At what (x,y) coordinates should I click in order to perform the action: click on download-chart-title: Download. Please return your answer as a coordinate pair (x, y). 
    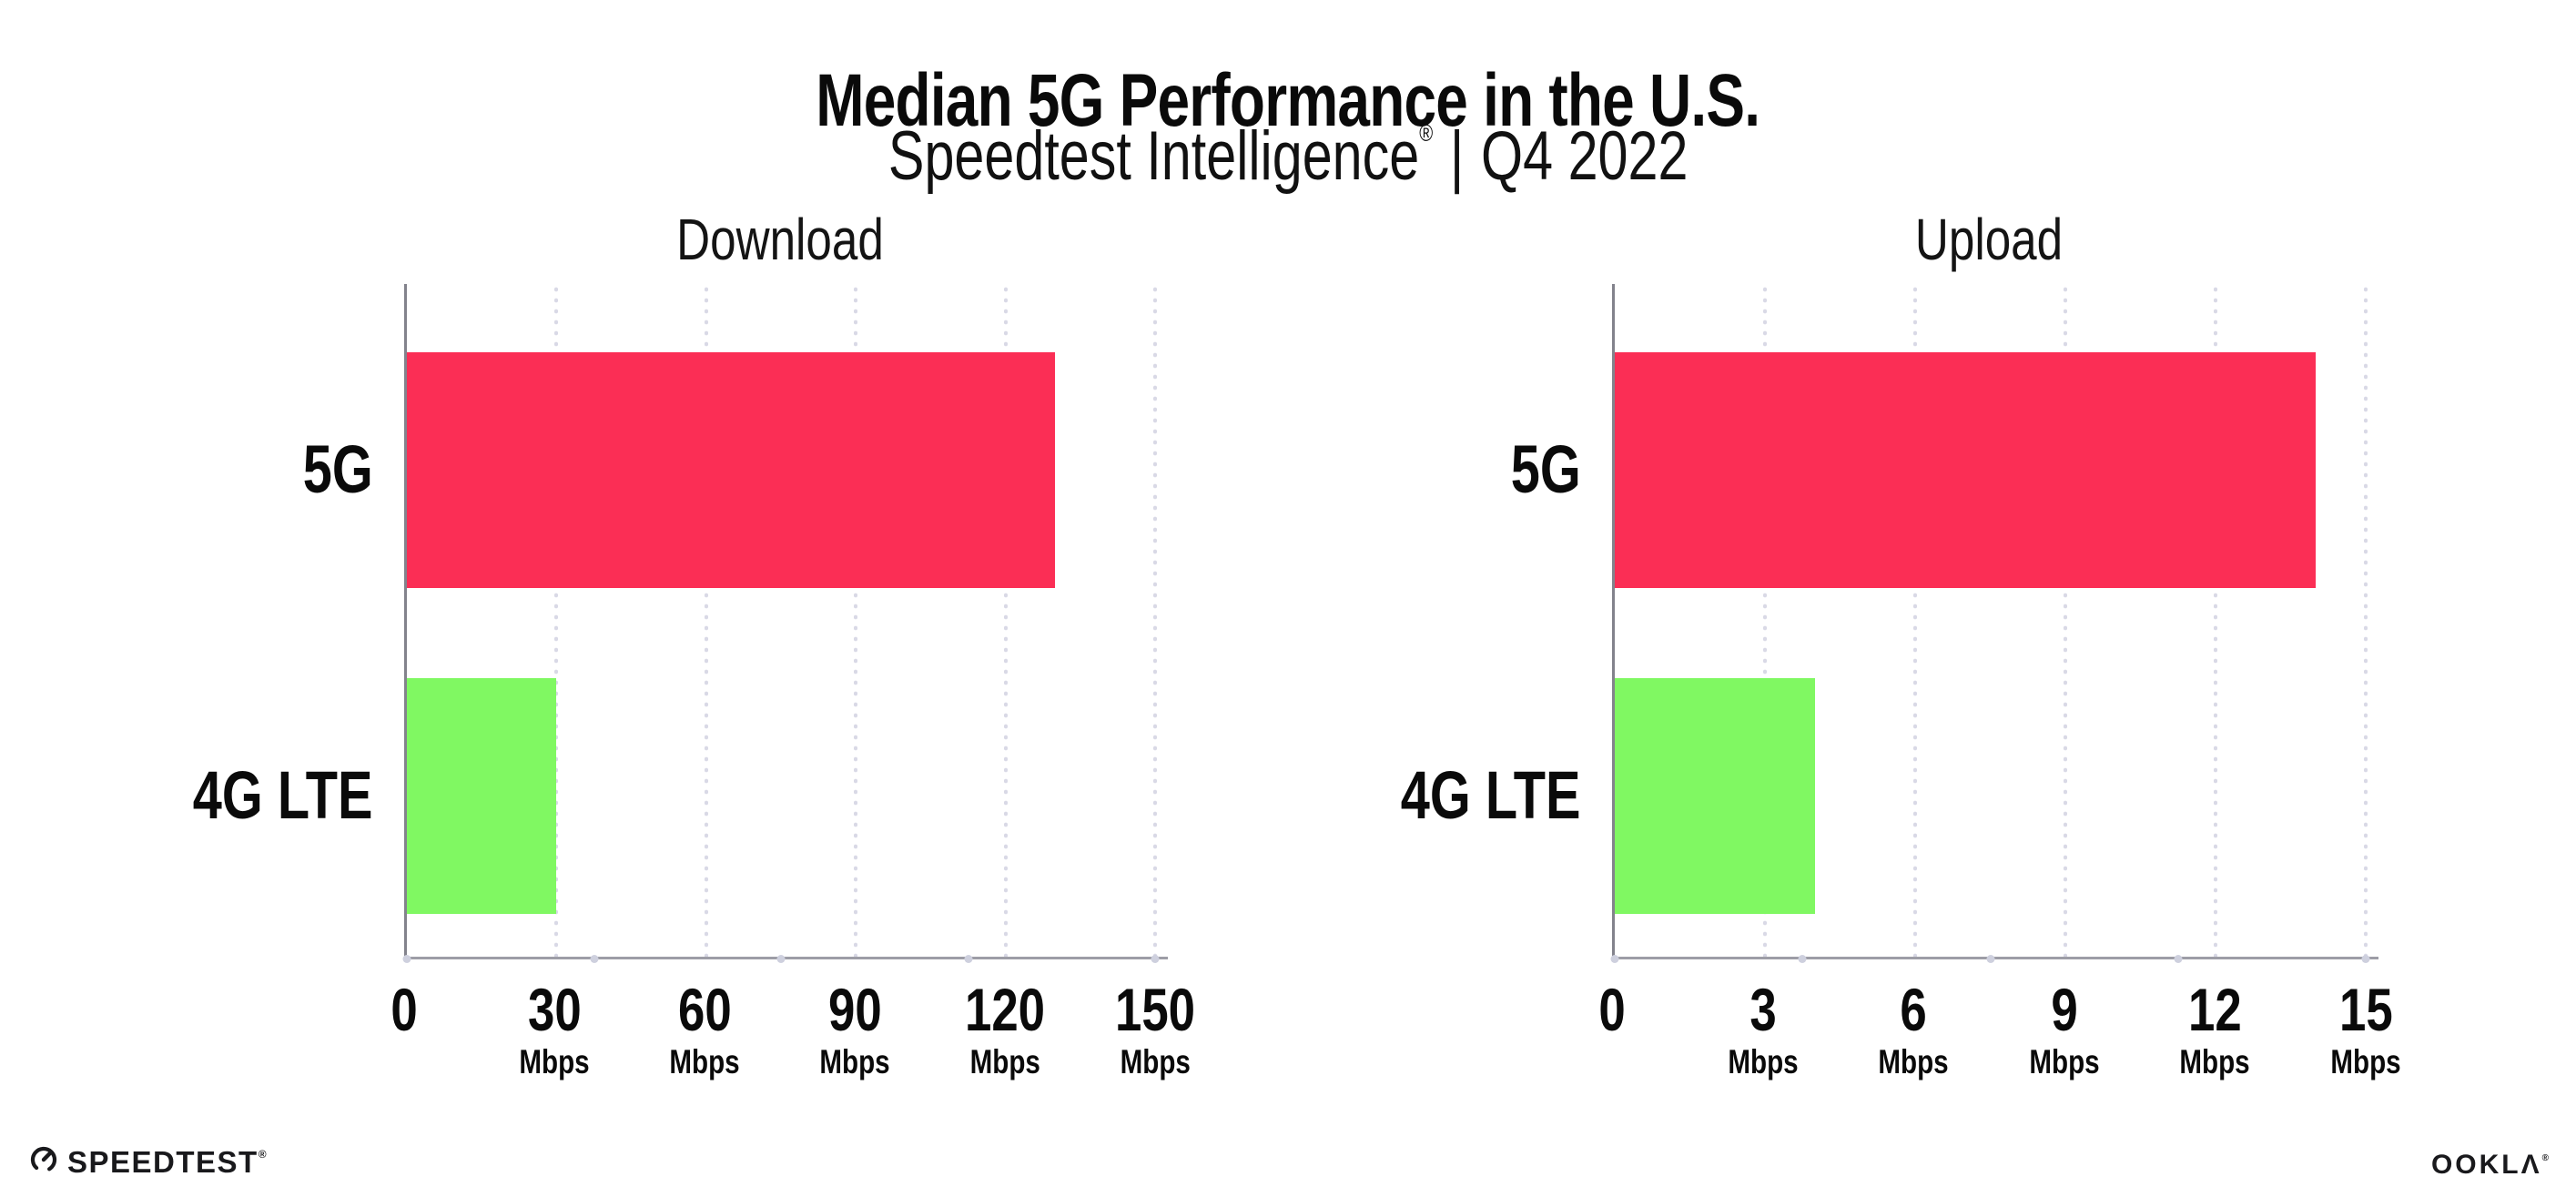
    Looking at the image, I should click on (779, 240).